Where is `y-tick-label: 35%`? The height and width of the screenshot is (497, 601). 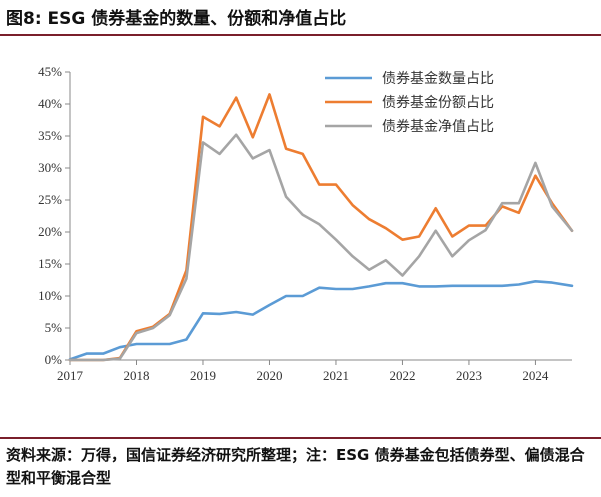 y-tick-label: 35% is located at coordinates (50, 135).